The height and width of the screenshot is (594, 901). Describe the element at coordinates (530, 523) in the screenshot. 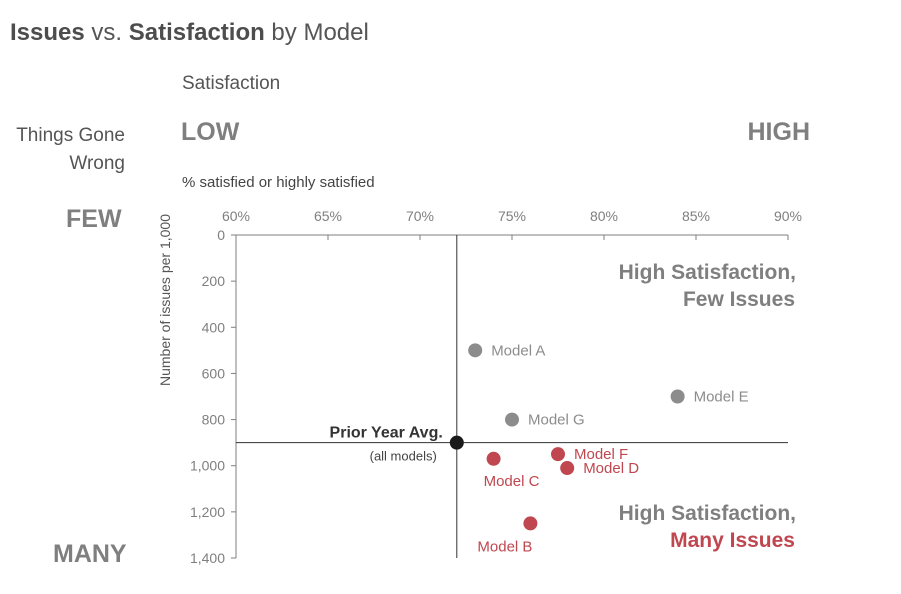

I see `model-b-point` at that location.